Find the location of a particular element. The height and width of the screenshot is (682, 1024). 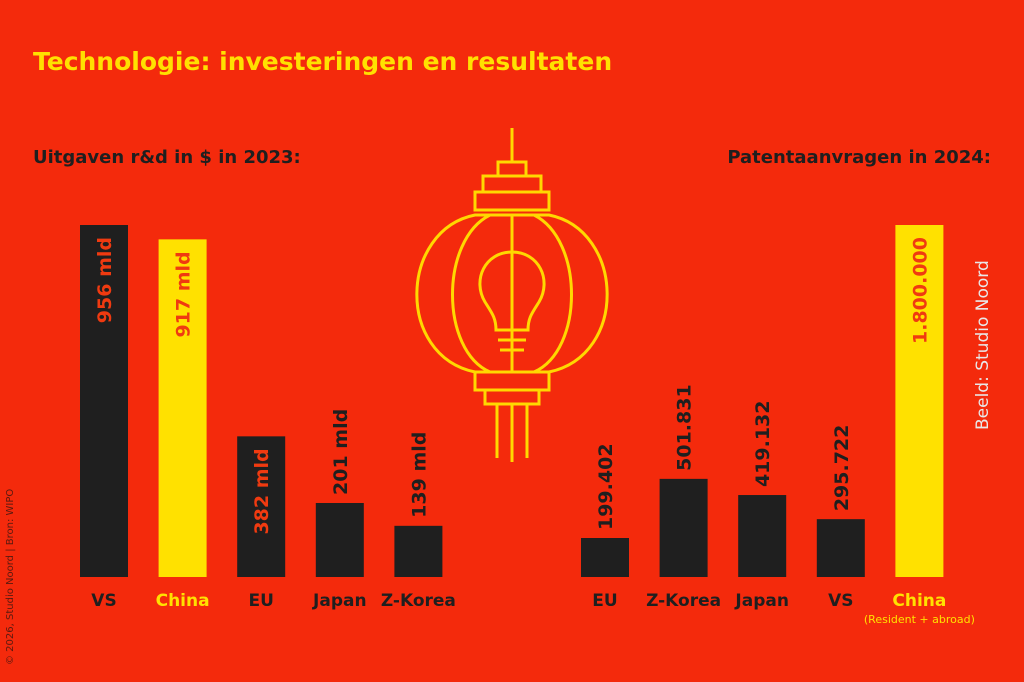

value-label: 139 mld is located at coordinates (419, 475).